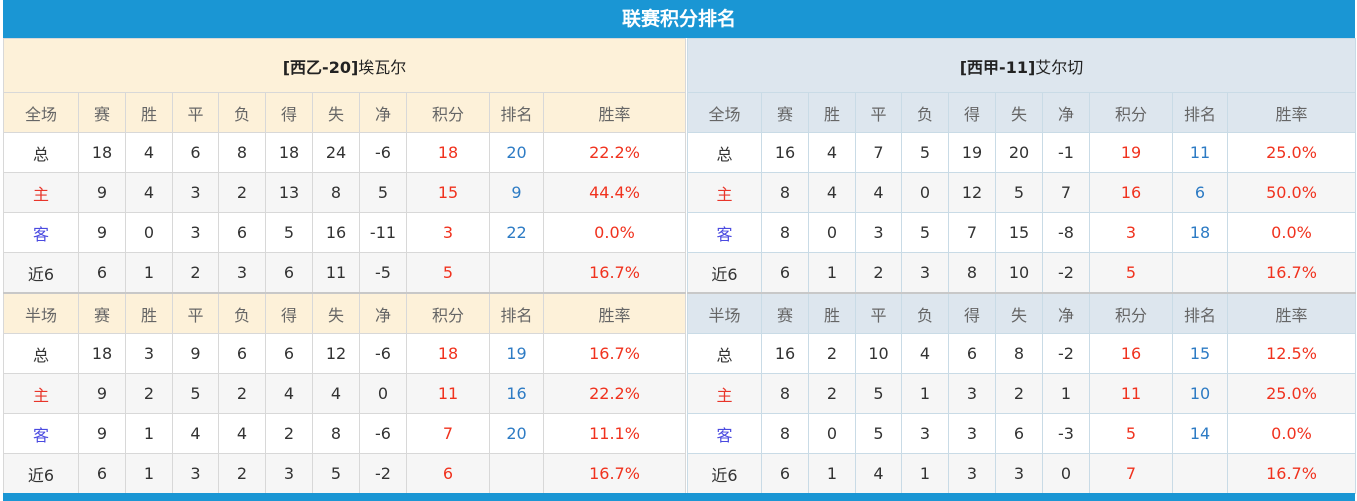  Describe the element at coordinates (832, 313) in the screenshot. I see `column-header: 胜` at that location.